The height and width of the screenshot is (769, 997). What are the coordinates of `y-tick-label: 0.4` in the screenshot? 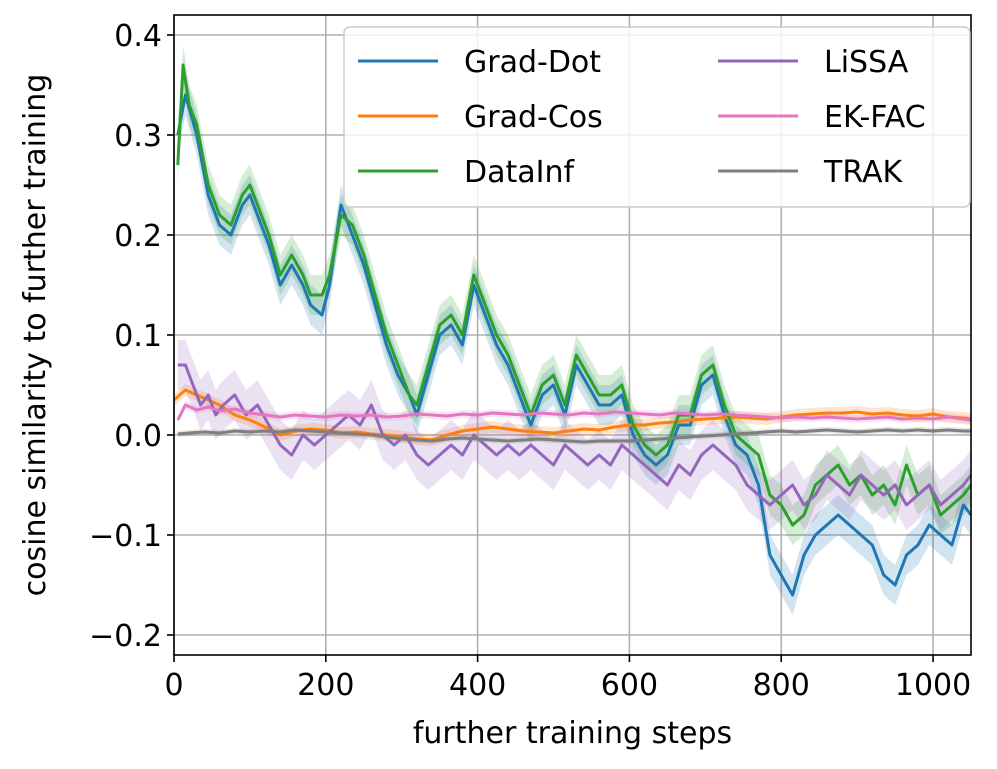 It's located at (138, 36).